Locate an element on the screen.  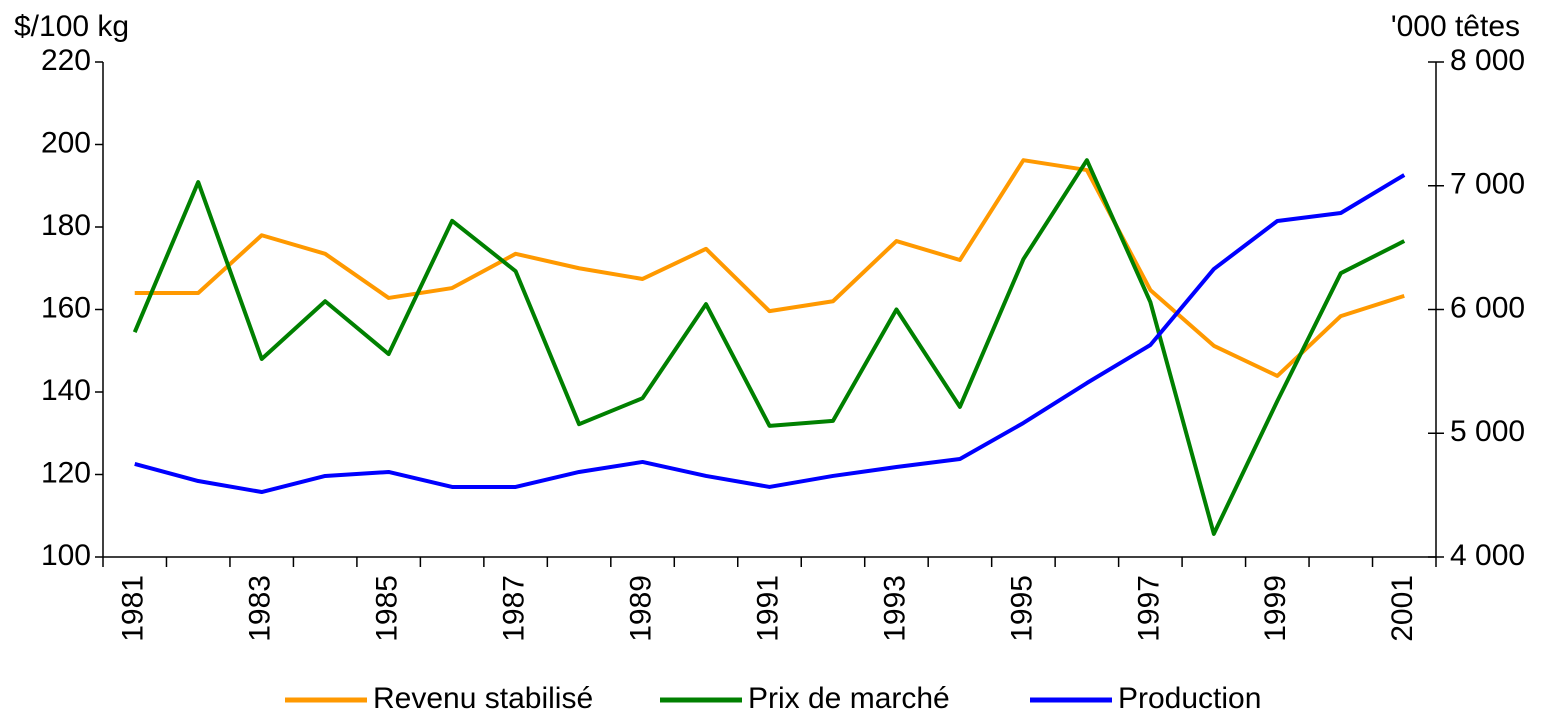
y2-tick-label: 7 000 is located at coordinates (1487, 184).